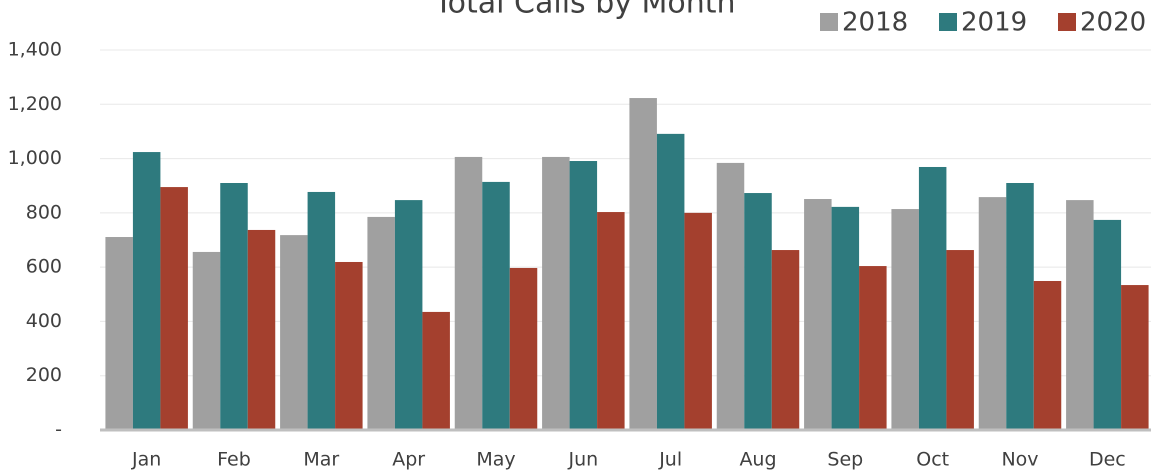  I want to click on x-tick-label: Oct, so click(932, 460).